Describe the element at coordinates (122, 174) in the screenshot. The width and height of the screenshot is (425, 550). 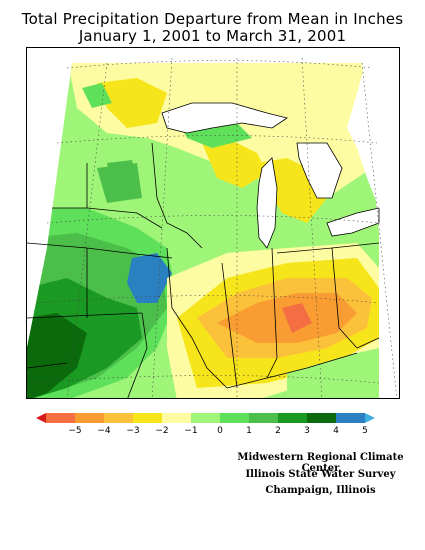
I see `region-plus-2-north-mn` at that location.